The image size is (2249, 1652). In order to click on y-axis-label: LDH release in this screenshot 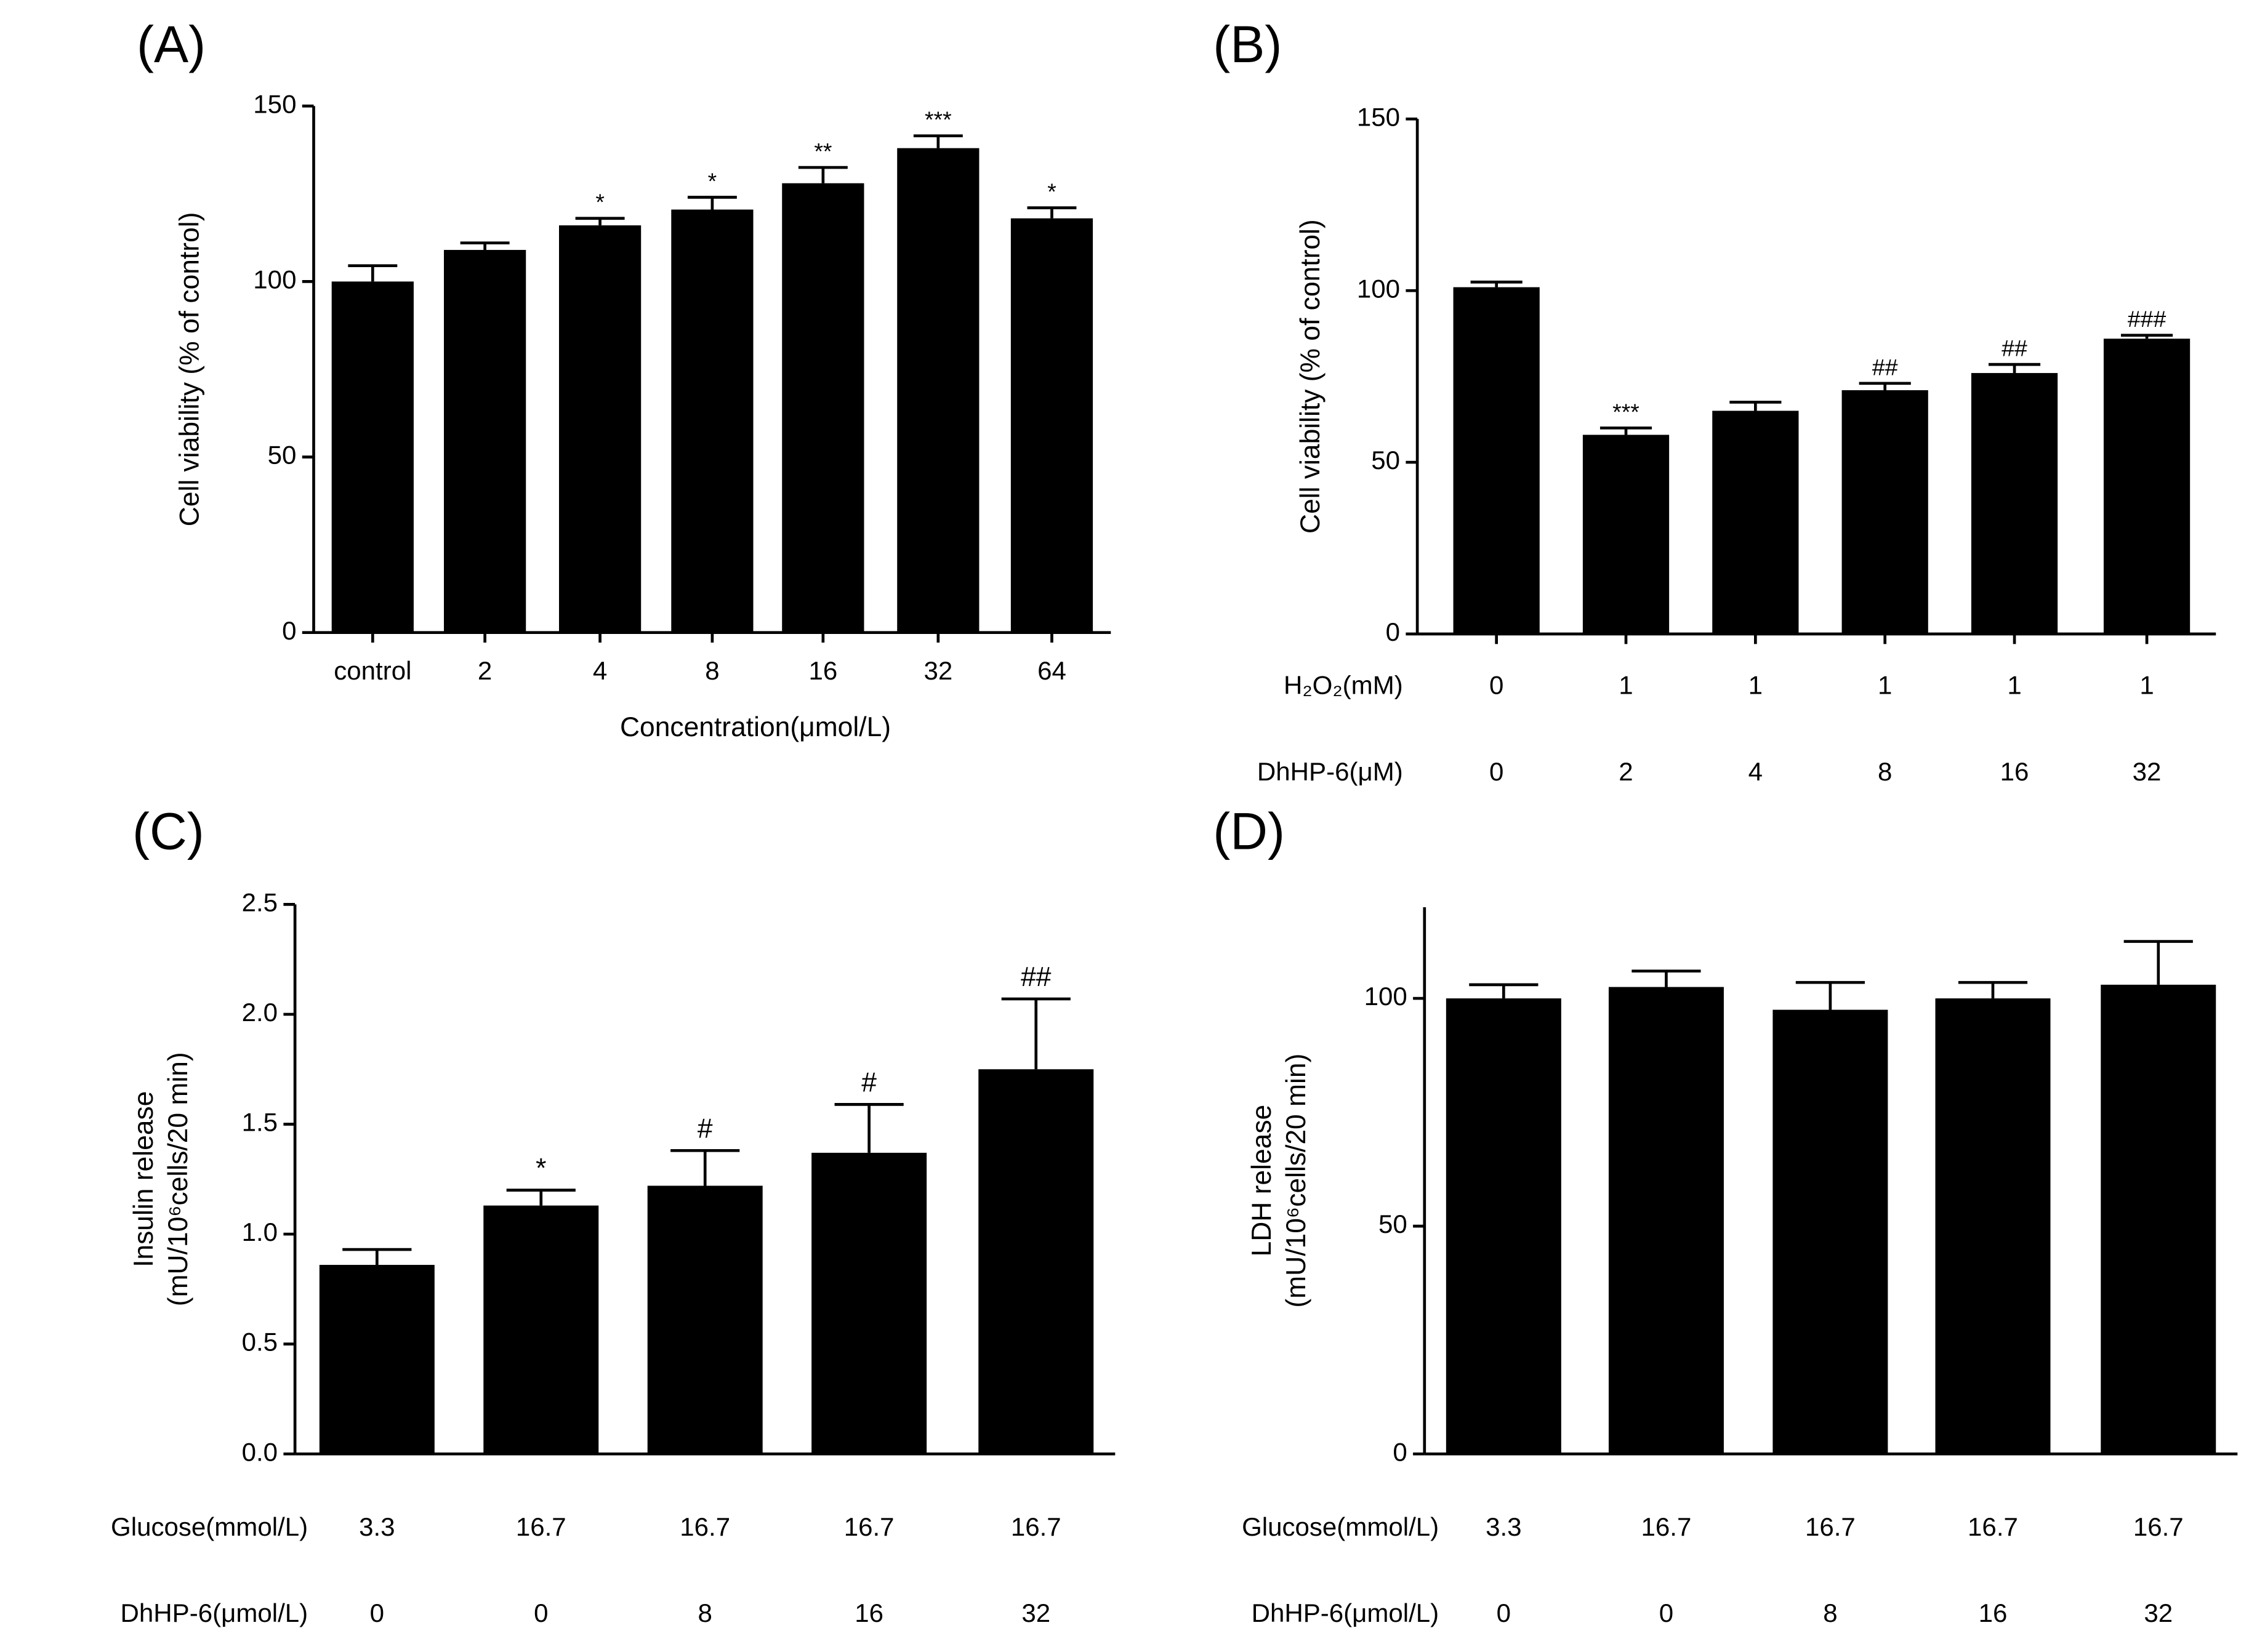, I will do `click(1262, 1181)`.